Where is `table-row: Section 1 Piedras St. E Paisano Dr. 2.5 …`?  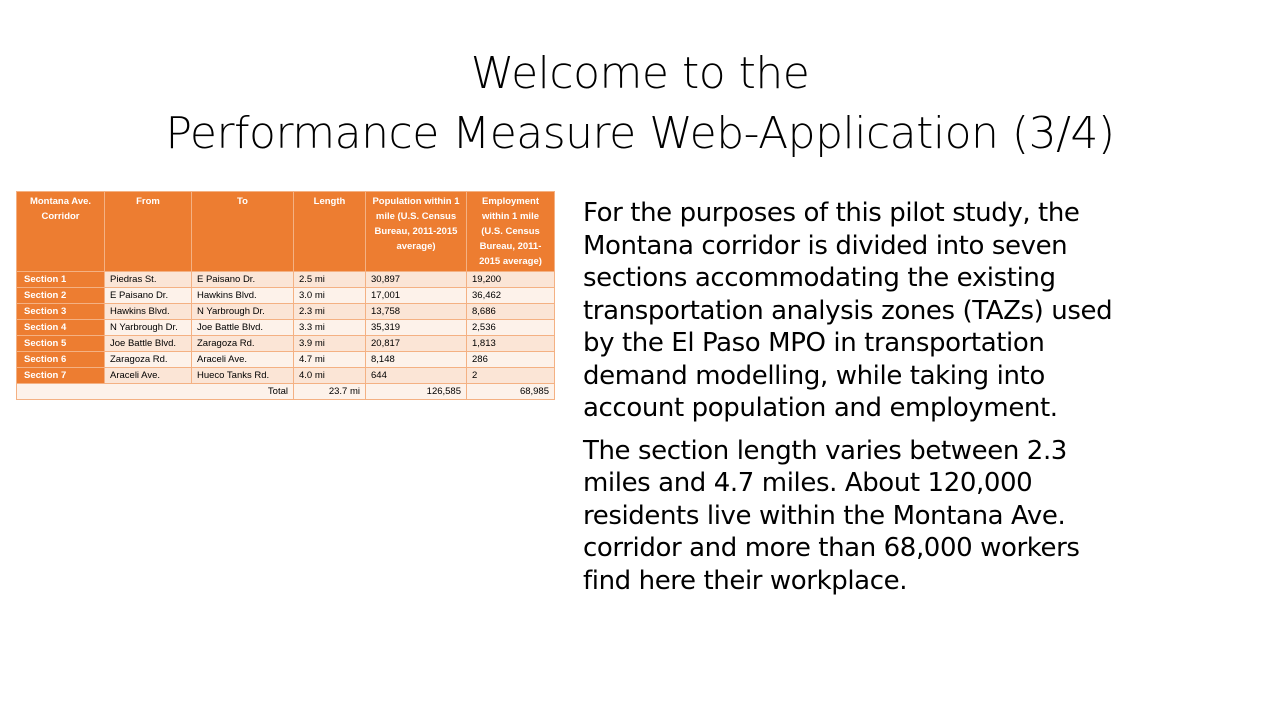
table-row: Section 1 Piedras St. E Paisano Dr. 2.5 … is located at coordinates (285, 279).